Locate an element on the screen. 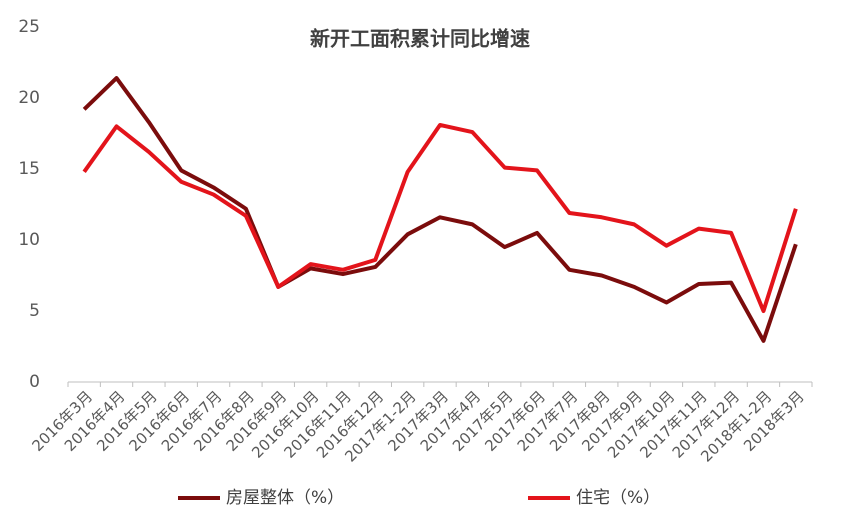 The image size is (865, 523). legend-label: 房屋整体（%） is located at coordinates (285, 498).